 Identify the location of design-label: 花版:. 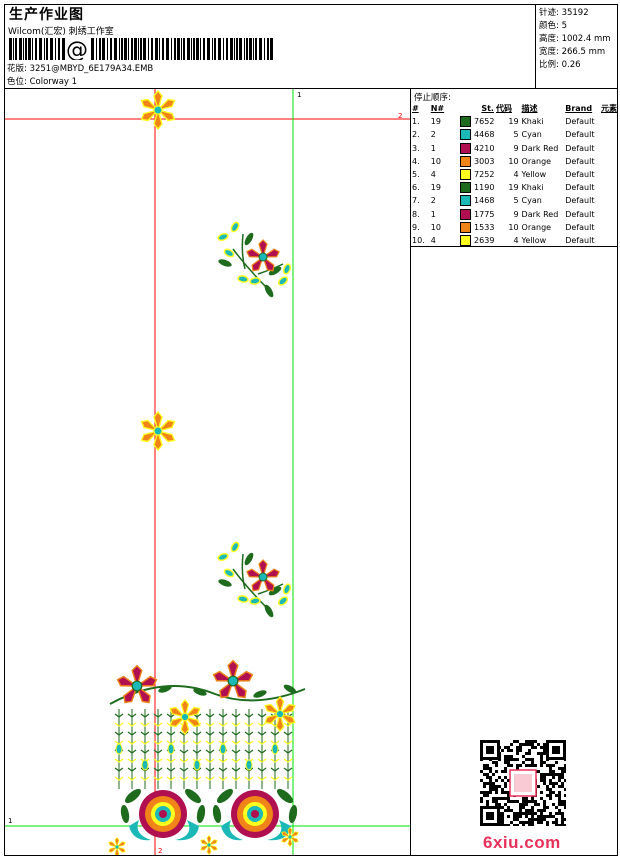
(17, 69).